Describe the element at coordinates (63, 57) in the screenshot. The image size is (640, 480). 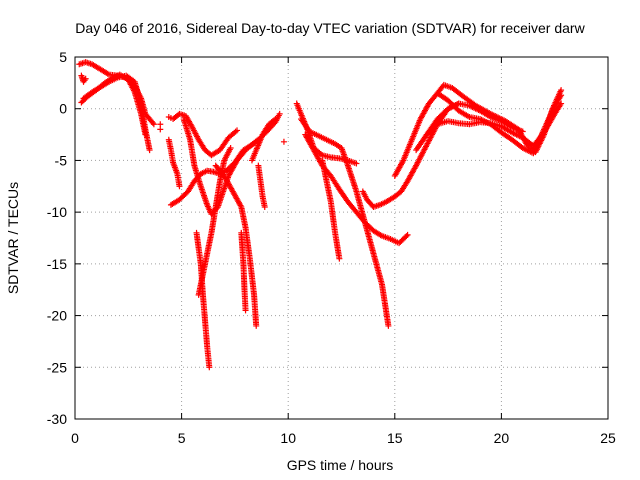
I see `y-tick-label: 5` at that location.